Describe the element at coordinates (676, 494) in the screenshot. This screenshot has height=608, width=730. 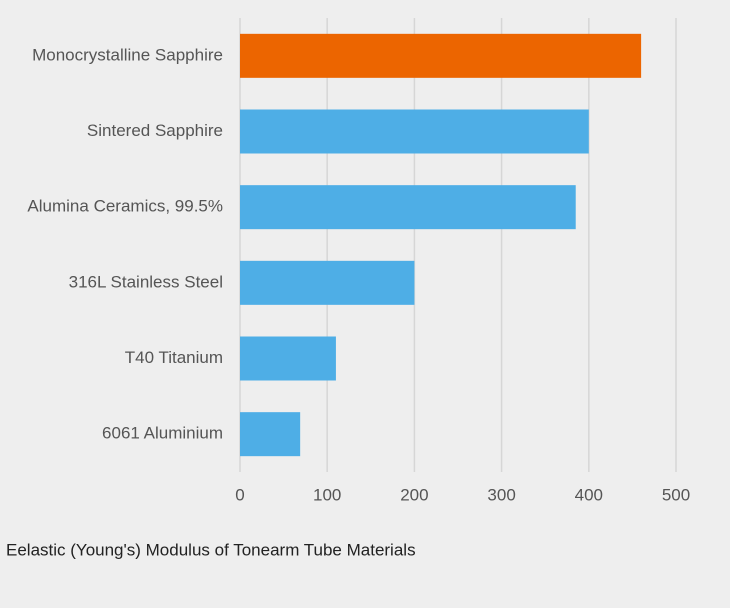
I see `x-tick-label: 500` at that location.